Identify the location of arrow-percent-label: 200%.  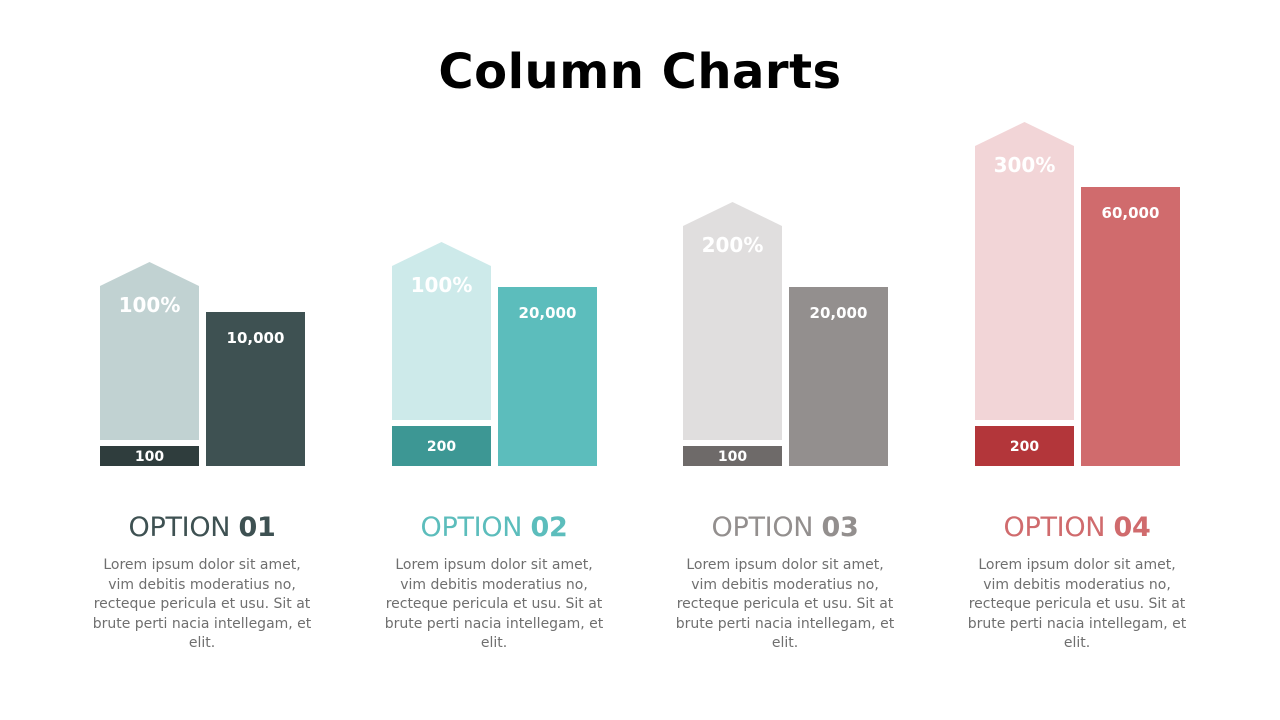
(733, 245).